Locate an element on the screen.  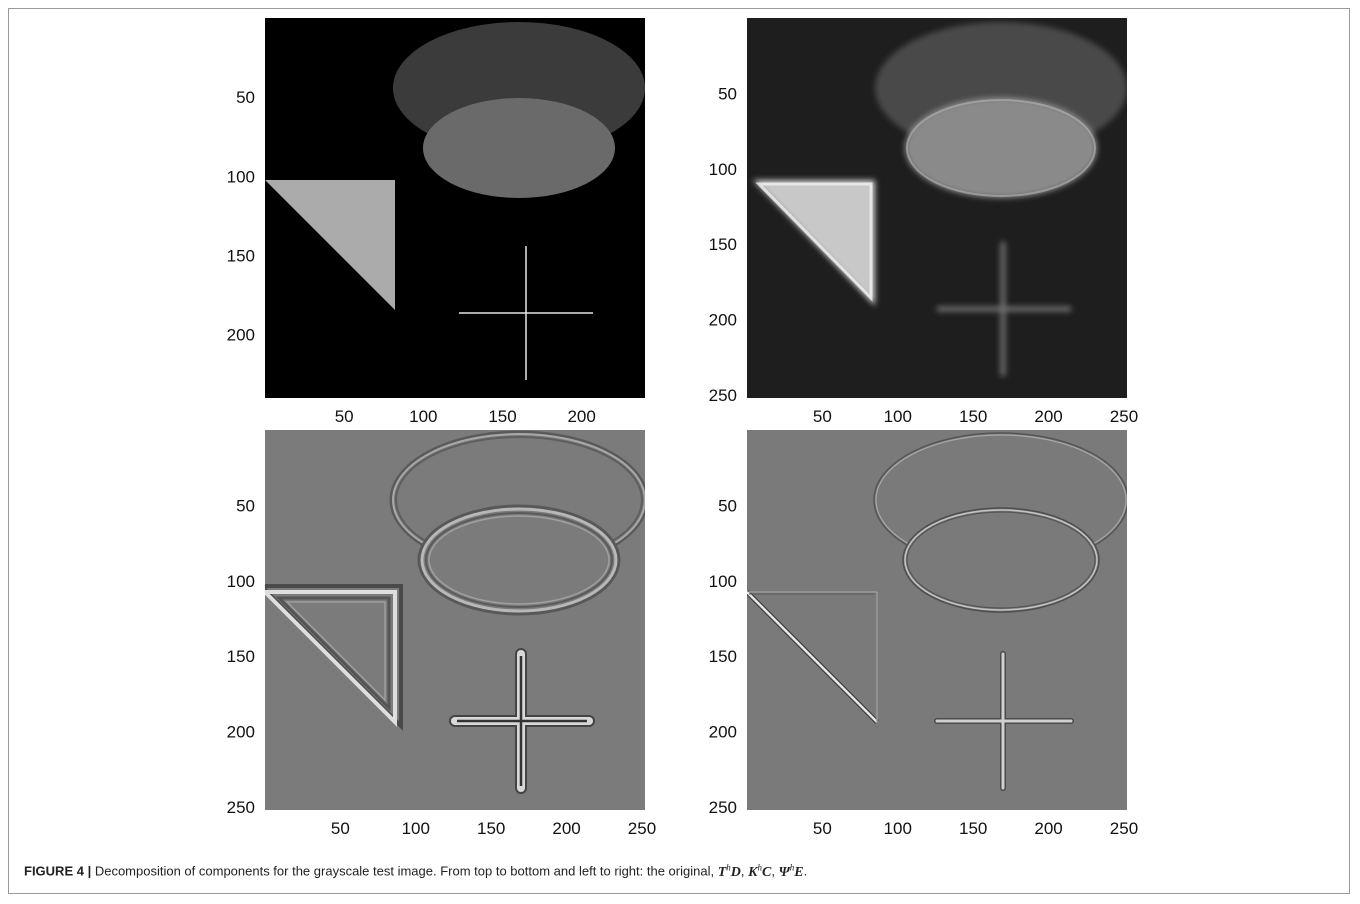
panel-texture: 50 100 150 200 250 50 100 150 200 250 is located at coordinates (433, 636).